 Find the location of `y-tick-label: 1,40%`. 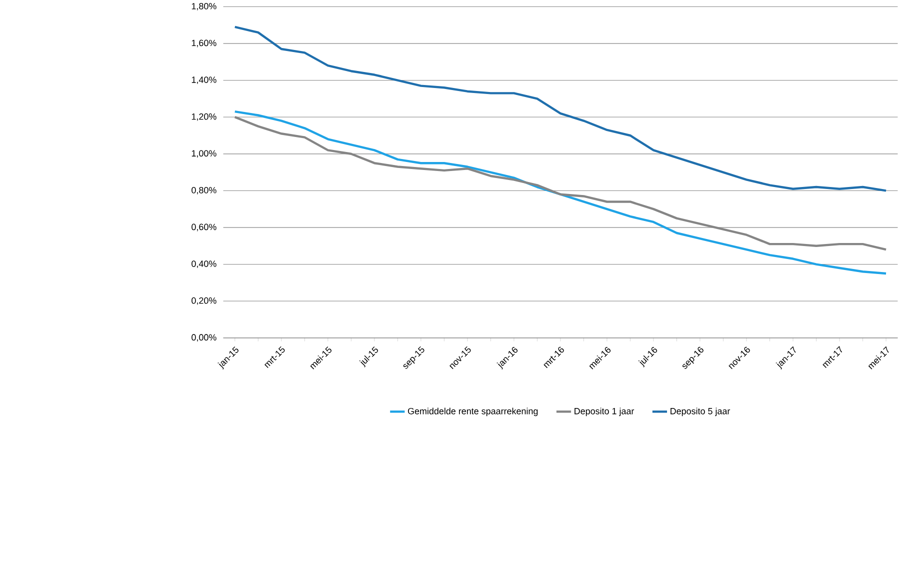

y-tick-label: 1,40% is located at coordinates (204, 80).